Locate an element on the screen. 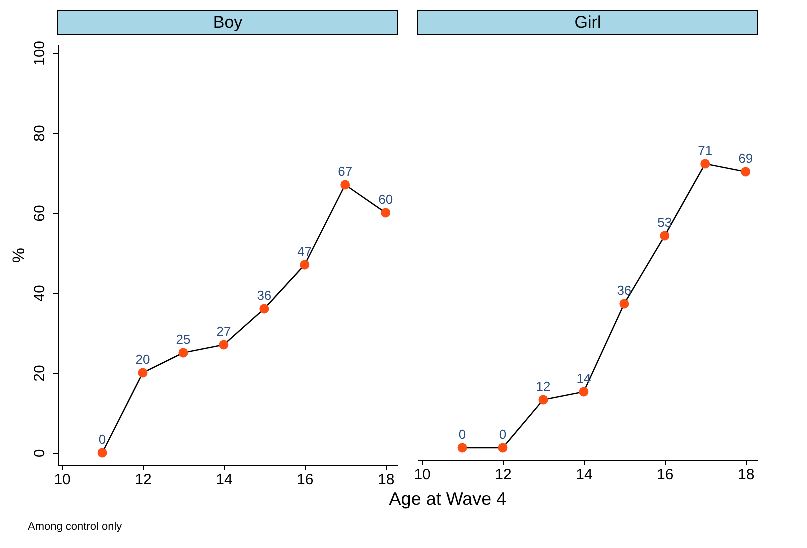 Image resolution: width=807 pixels, height=548 pixels. data-label: 71 is located at coordinates (705, 150).